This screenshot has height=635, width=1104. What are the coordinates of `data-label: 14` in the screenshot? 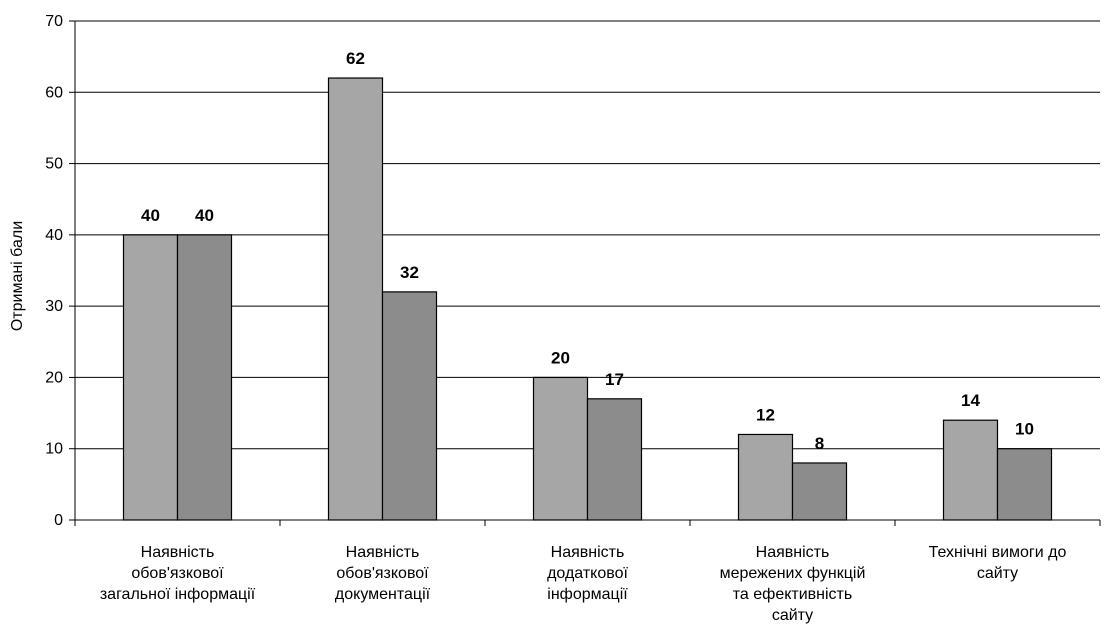 It's located at (970, 400).